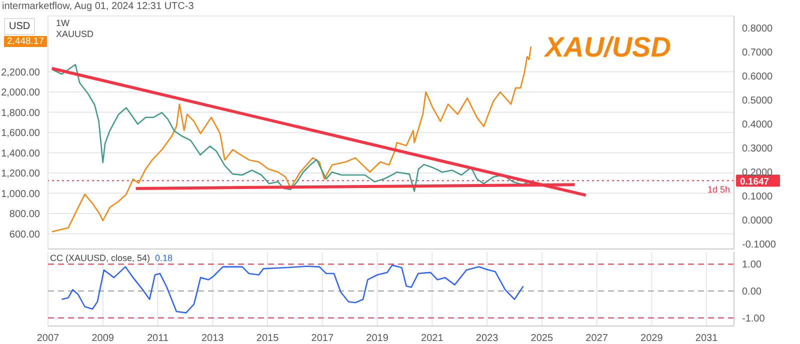  What do you see at coordinates (20, 154) in the screenshot?
I see `y-tick-label: 1,400.00` at bounding box center [20, 154].